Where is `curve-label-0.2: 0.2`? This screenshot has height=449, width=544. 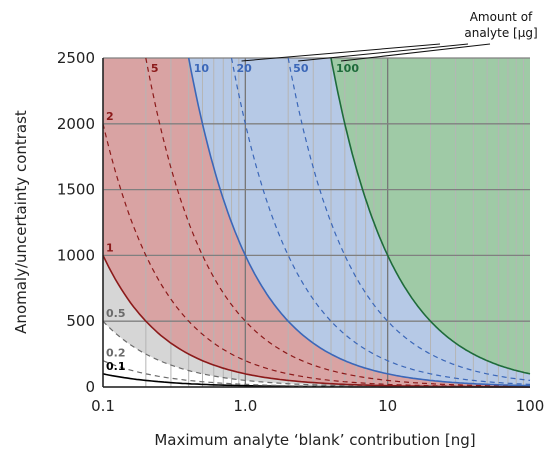
curve-label-0.2: 0.2 is located at coordinates (116, 353).